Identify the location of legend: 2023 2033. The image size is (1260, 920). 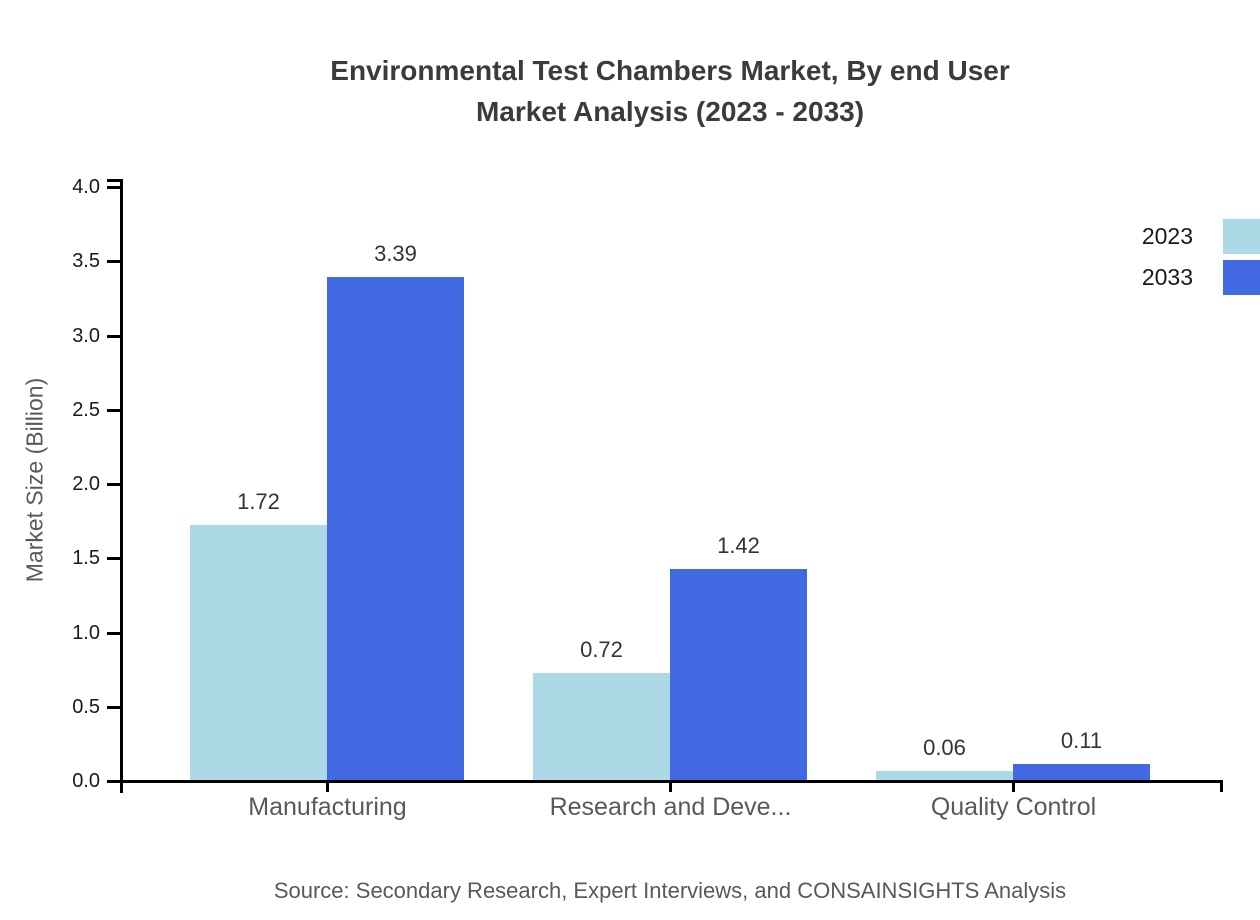
(1201, 257).